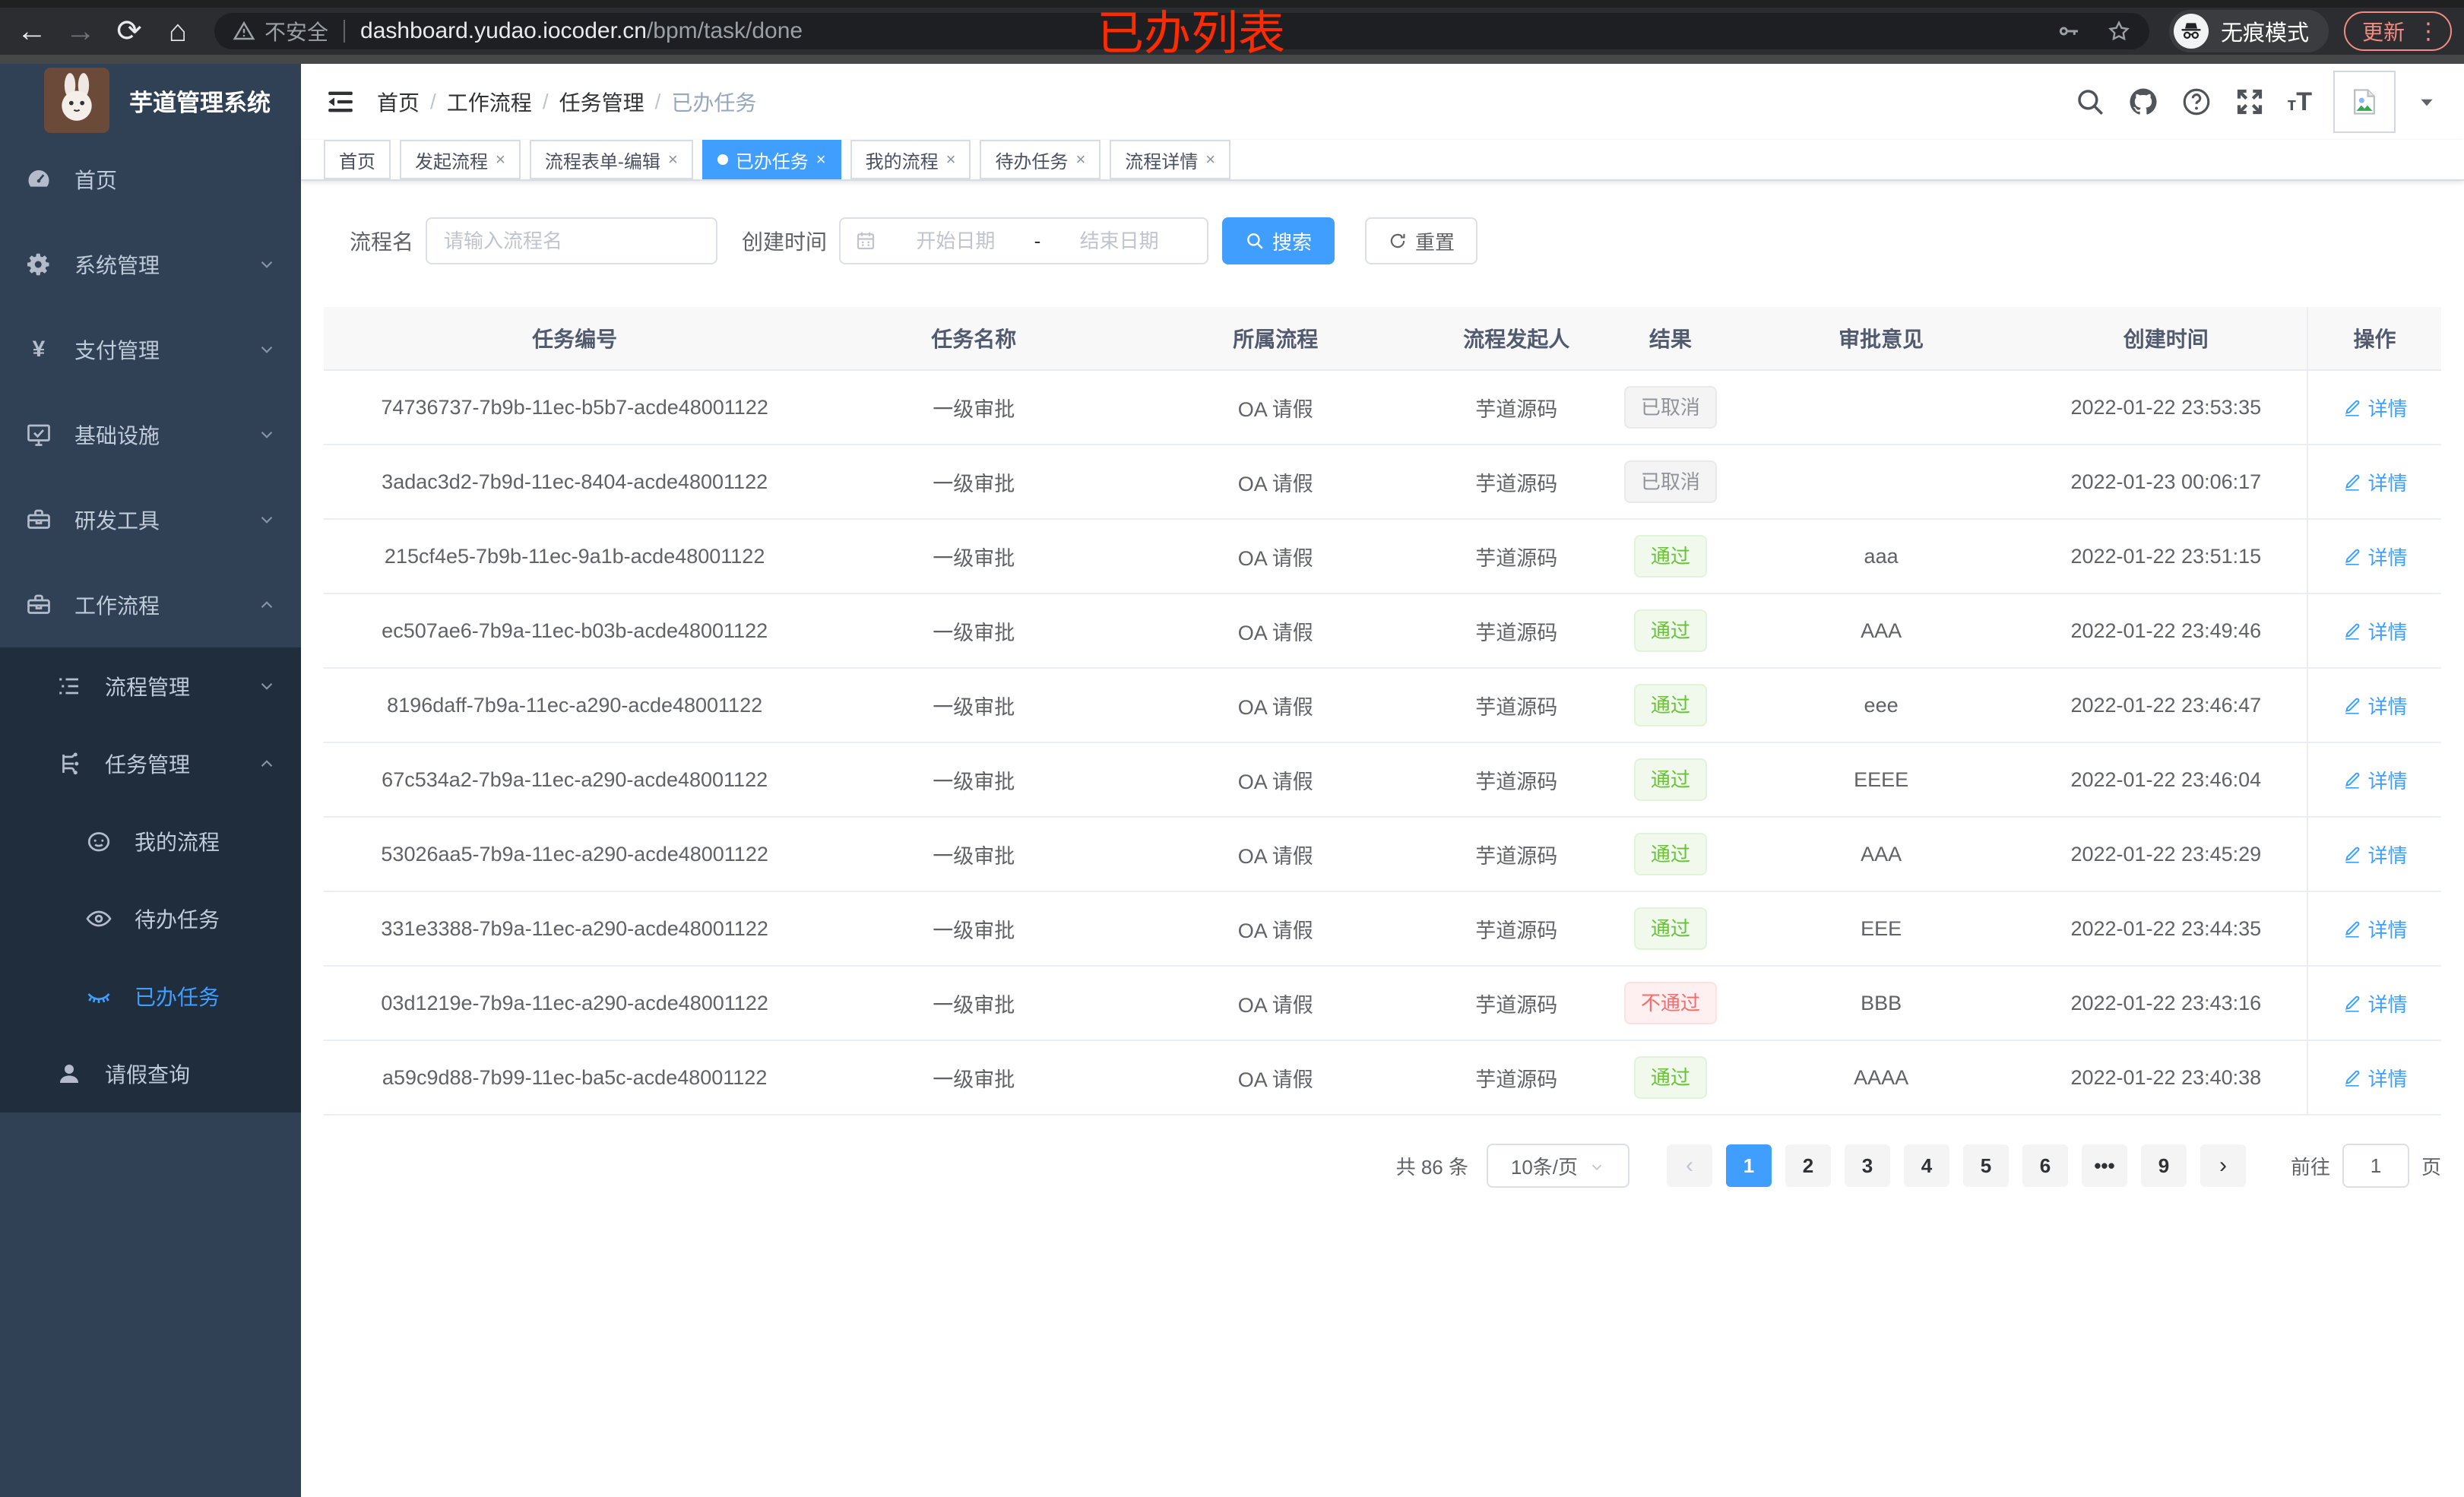 This screenshot has height=1497, width=2464. Describe the element at coordinates (2090, 102) in the screenshot. I see `search-icon` at that location.